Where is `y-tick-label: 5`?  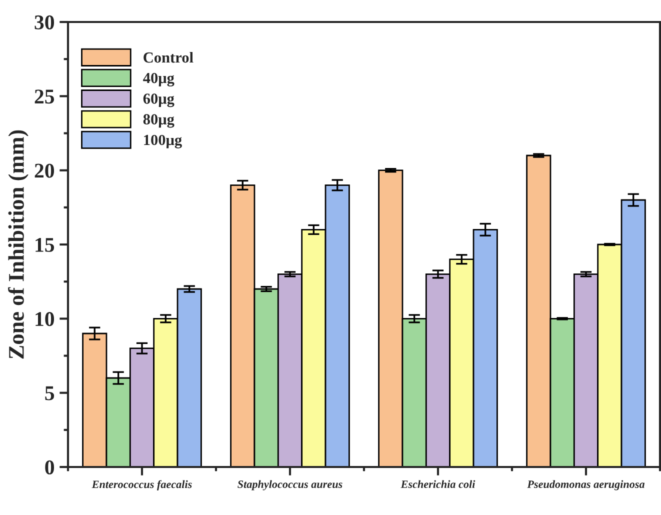 y-tick-label: 5 is located at coordinates (49, 393).